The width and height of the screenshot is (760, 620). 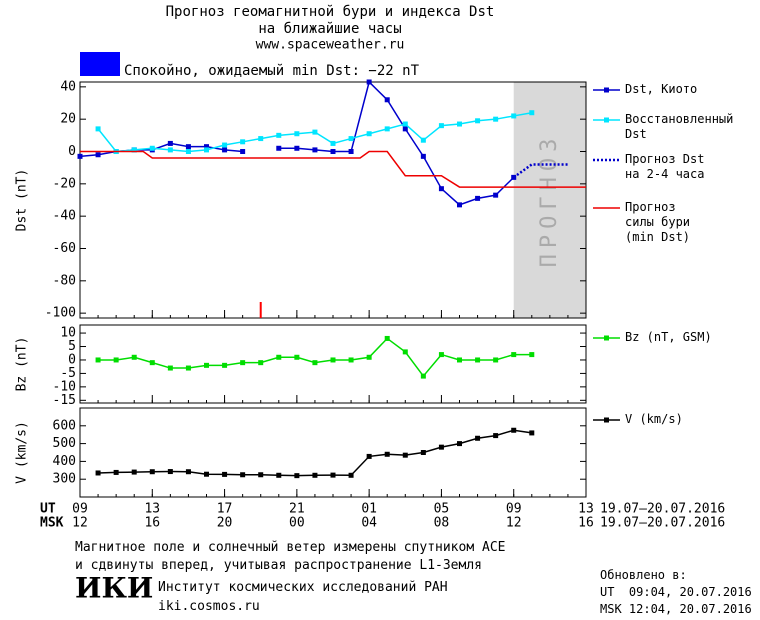 What do you see at coordinates (662, 523) in the screenshot?
I see `date-range: 19.07–20.07.2016` at bounding box center [662, 523].